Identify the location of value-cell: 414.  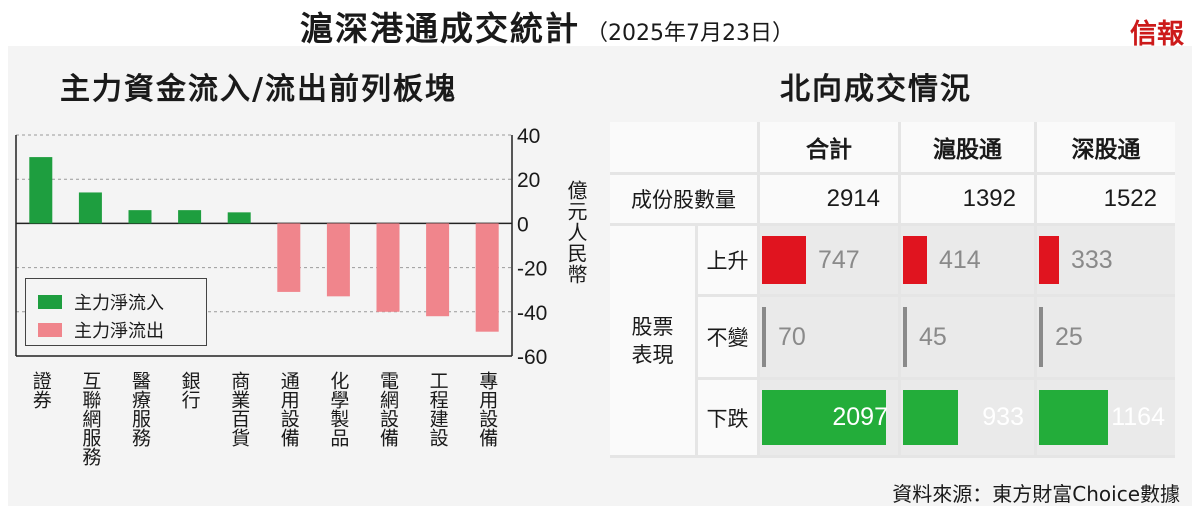
(967, 260).